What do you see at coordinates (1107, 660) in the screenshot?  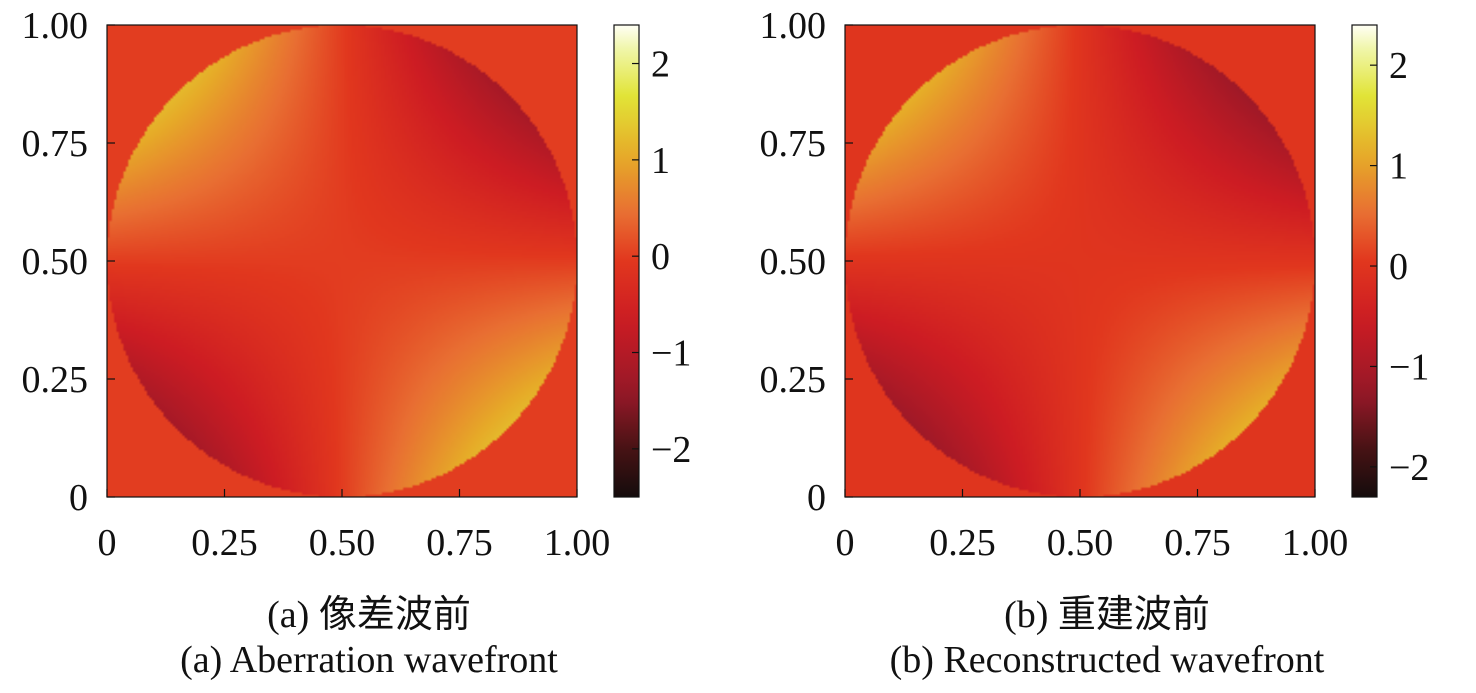 I see `caption-en-reconstructed: (b) Reconstructed wavefront` at bounding box center [1107, 660].